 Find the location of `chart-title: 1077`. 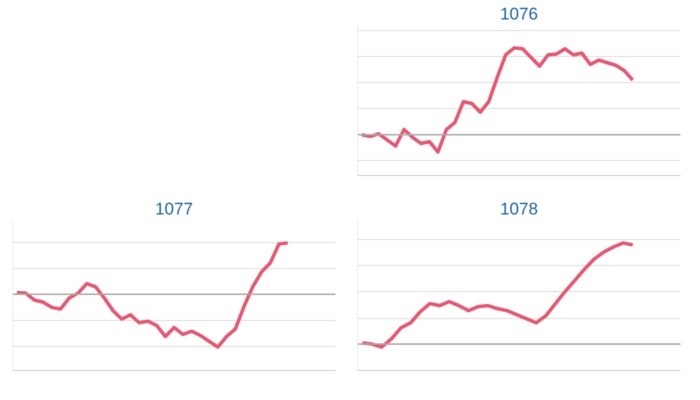

chart-title: 1077 is located at coordinates (174, 209).